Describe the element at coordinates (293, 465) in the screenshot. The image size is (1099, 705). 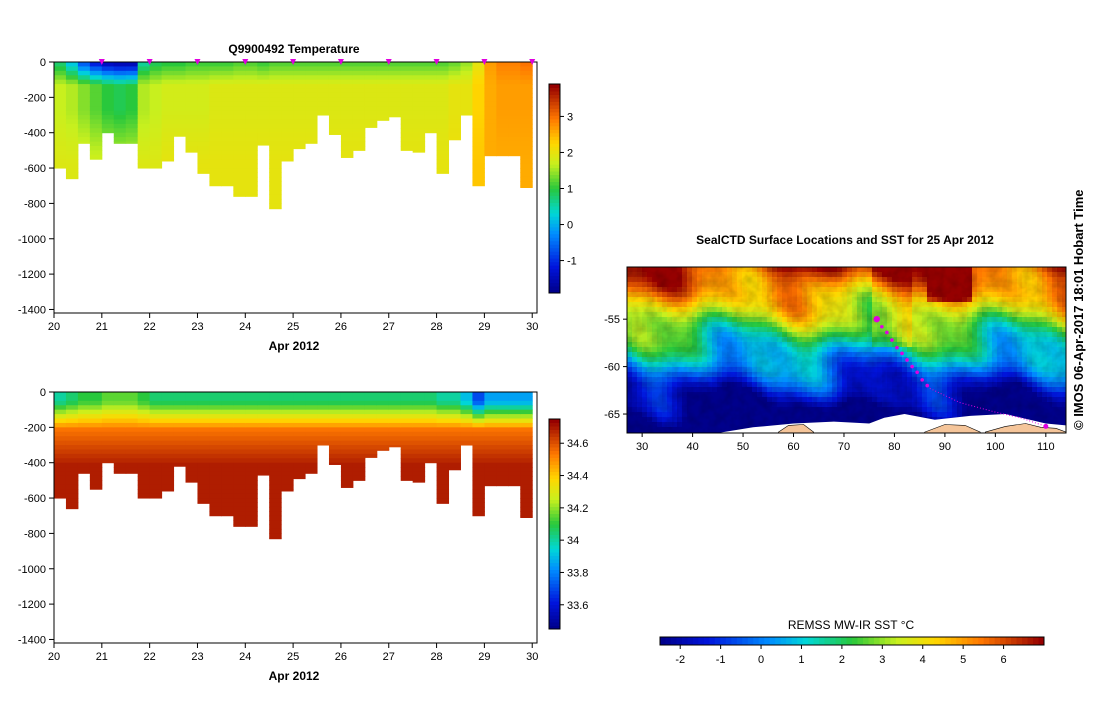
I see `salinity-cells` at that location.